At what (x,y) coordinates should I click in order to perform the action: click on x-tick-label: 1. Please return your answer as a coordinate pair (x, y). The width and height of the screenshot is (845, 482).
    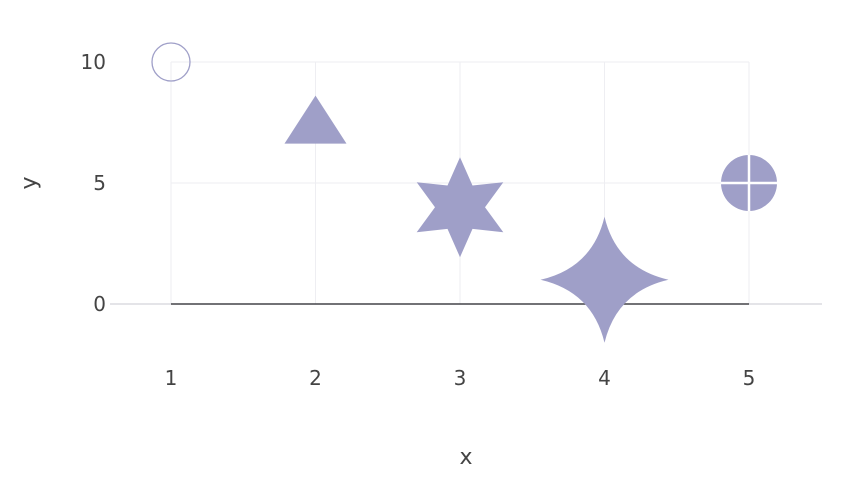
    Looking at the image, I should click on (171, 378).